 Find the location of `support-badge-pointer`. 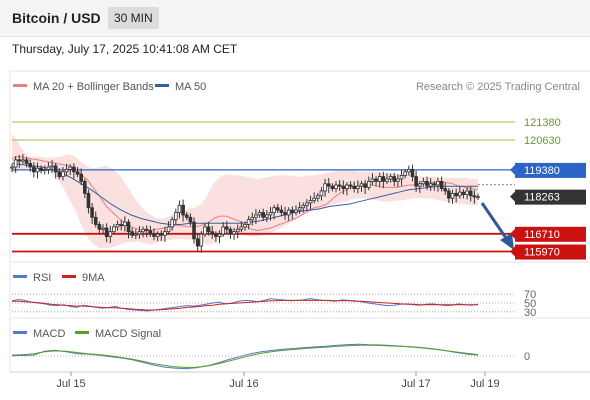

support-badge-pointer is located at coordinates (512, 251).